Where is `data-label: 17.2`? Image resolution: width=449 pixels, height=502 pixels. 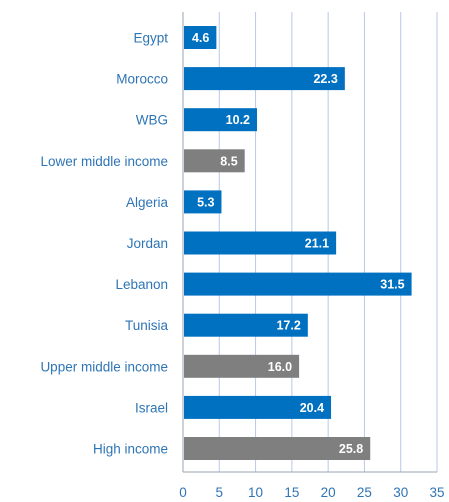 data-label: 17.2 is located at coordinates (288, 326).